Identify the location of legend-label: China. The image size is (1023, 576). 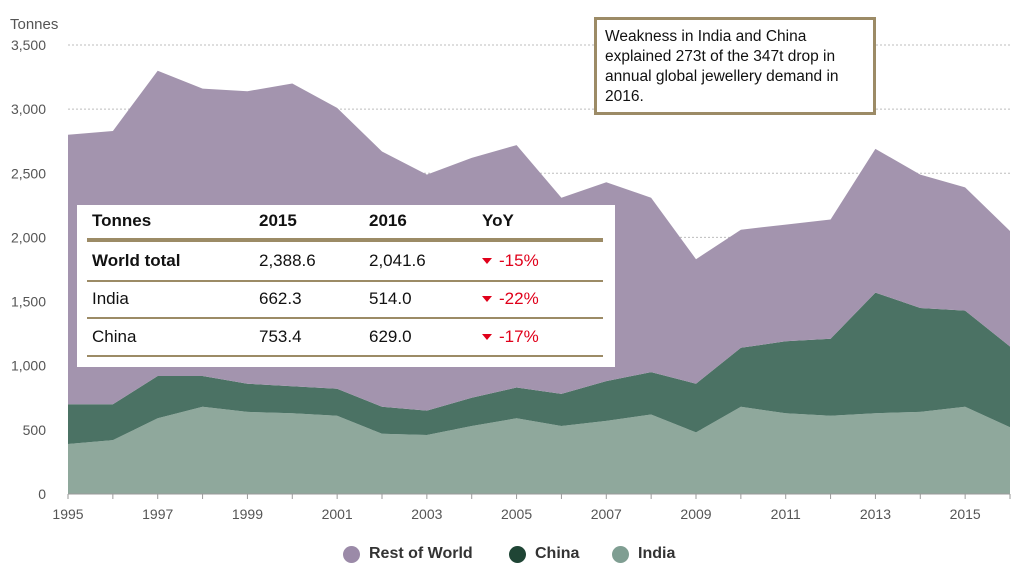
(557, 553).